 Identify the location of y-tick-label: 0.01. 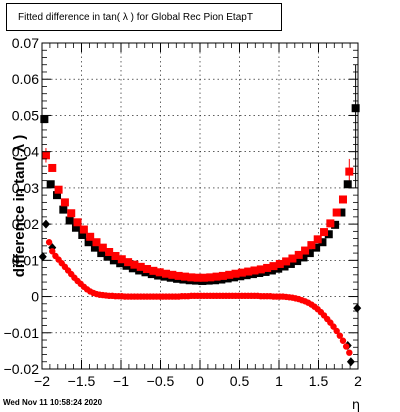
(25, 260).